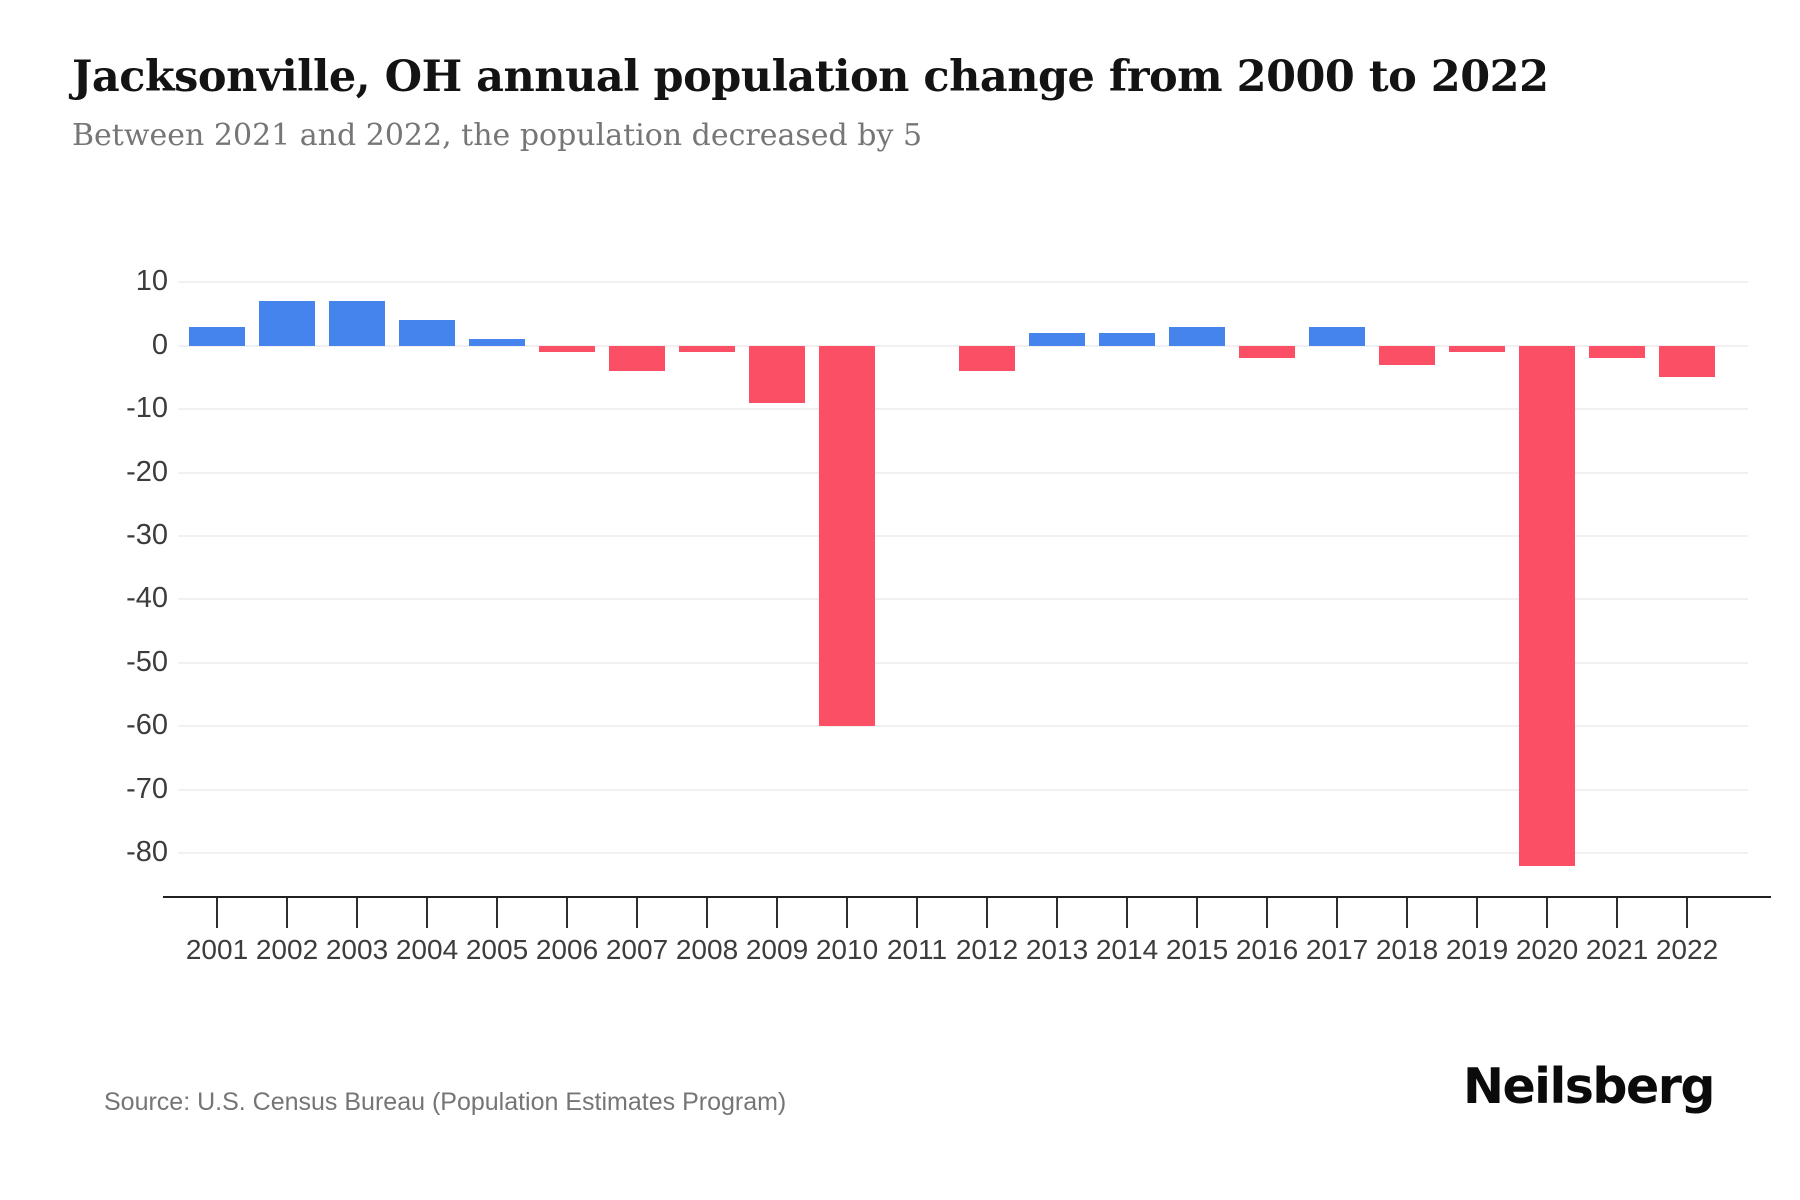 This screenshot has width=1800, height=1200. Describe the element at coordinates (1197, 336) in the screenshot. I see `bar-2015` at that location.